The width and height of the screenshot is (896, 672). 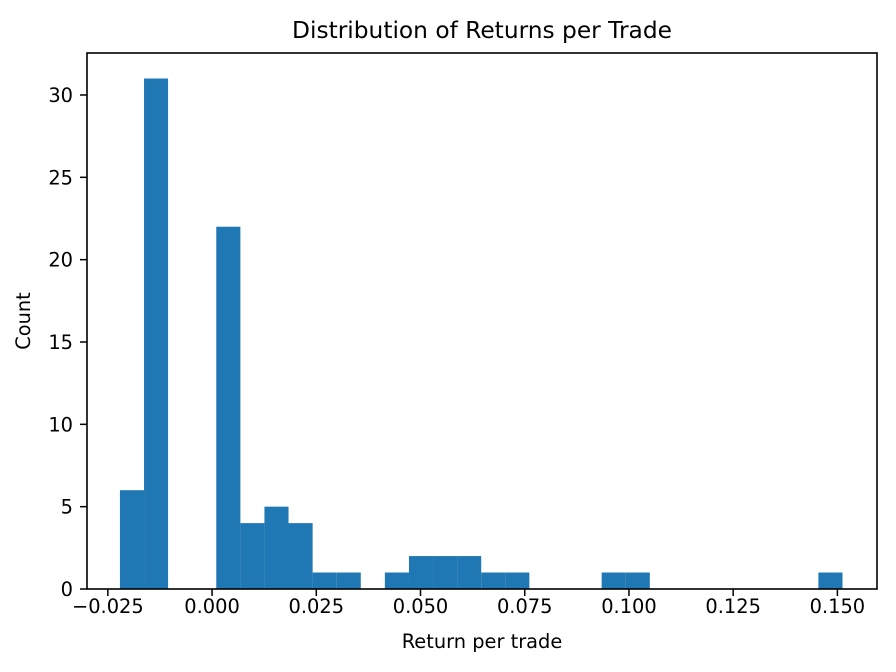 What do you see at coordinates (108, 606) in the screenshot?
I see `x-tick-label: −0.025` at bounding box center [108, 606].